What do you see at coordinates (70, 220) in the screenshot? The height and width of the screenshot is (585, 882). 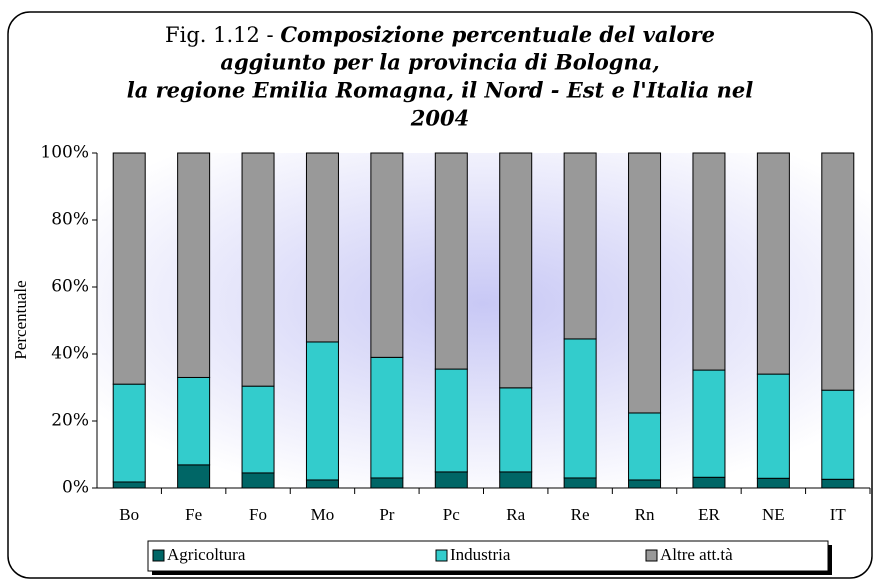 I see `y-tick-label: 80%` at bounding box center [70, 220].